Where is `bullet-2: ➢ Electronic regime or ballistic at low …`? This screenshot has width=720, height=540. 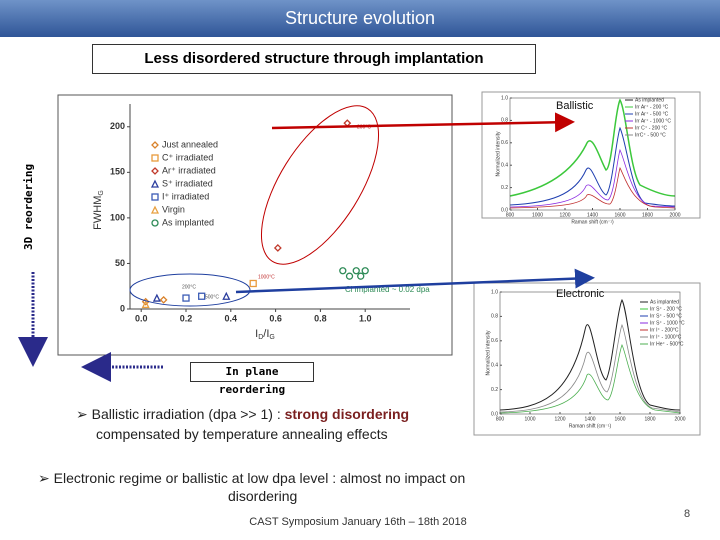 bullet-2: ➢ Electronic regime or ballistic at low … is located at coordinates (252, 478).